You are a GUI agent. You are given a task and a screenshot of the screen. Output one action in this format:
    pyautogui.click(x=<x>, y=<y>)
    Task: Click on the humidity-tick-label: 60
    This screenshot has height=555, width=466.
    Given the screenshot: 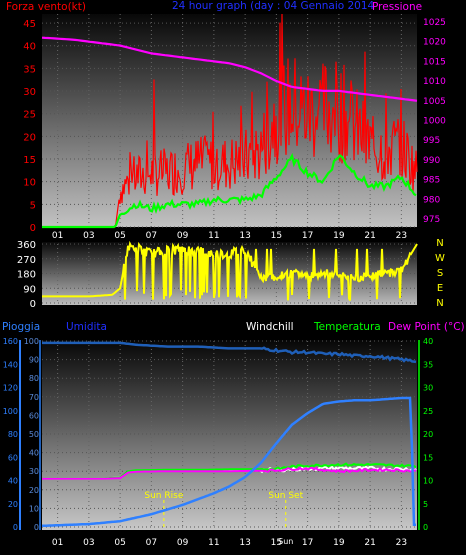 What is the action you would take?
    pyautogui.click(x=34, y=415)
    